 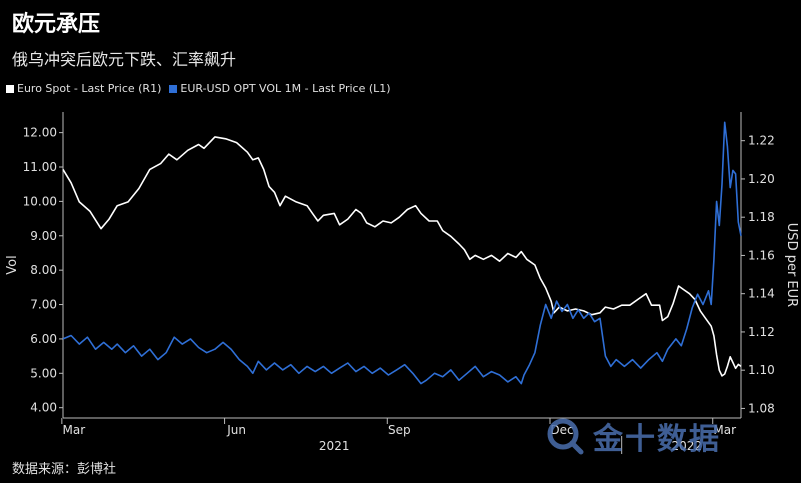 I want to click on left-tick-label: 8.00, so click(x=43, y=270).